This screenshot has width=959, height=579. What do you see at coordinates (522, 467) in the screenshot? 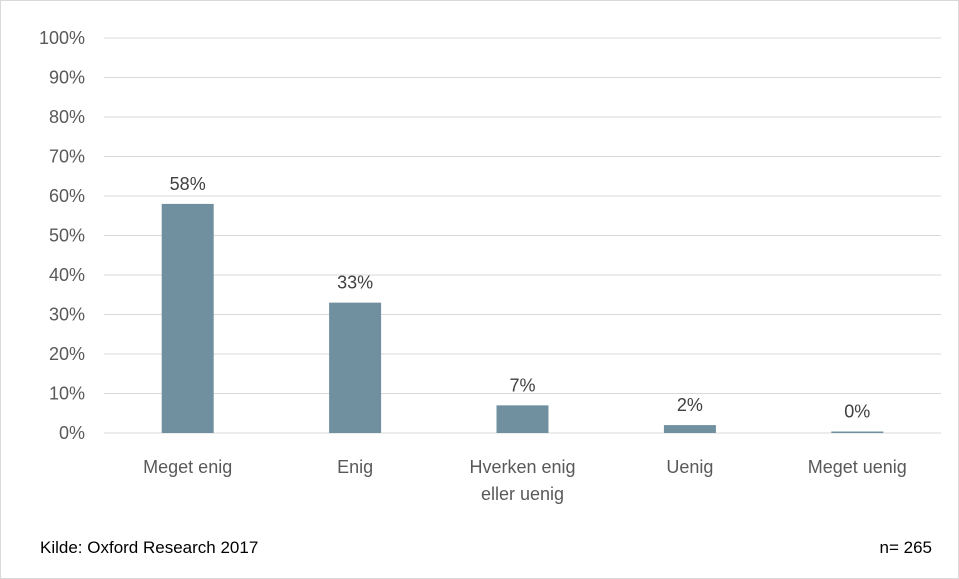
I see `x-tick-label: Hverken enig` at bounding box center [522, 467].